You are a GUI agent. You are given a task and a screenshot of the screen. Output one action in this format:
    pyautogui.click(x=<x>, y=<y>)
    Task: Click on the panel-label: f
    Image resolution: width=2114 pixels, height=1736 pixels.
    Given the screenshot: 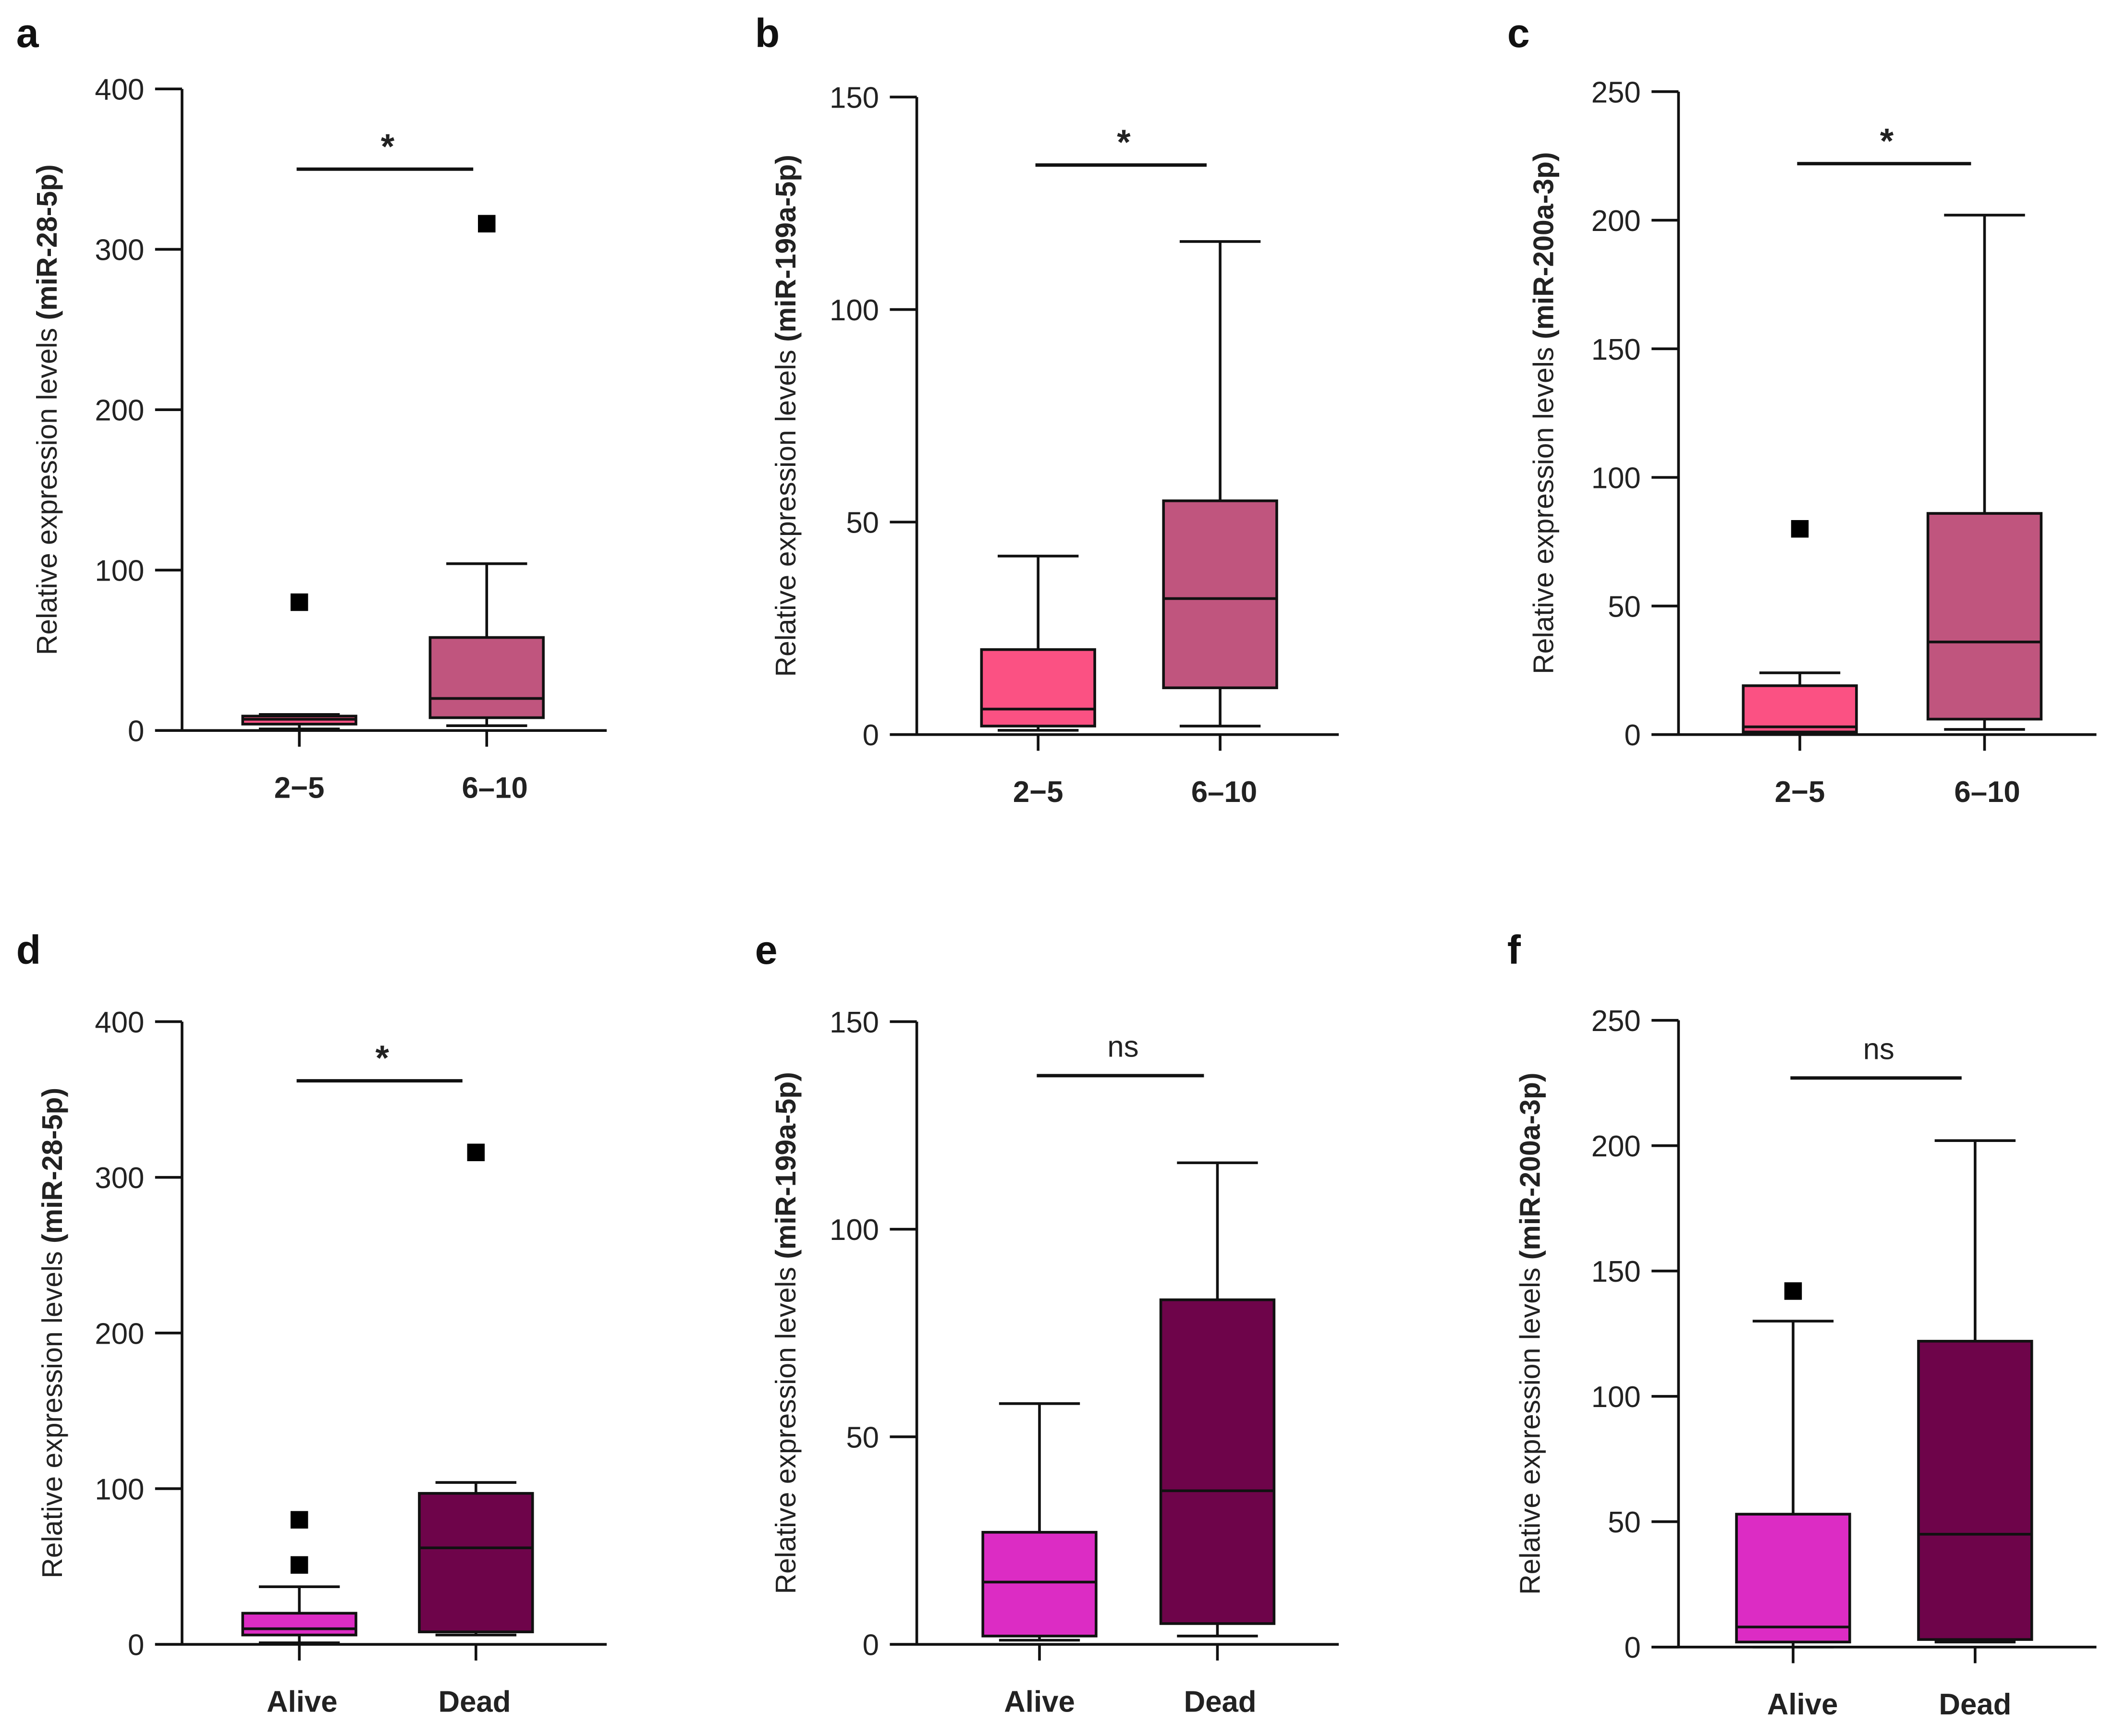 What is the action you would take?
    pyautogui.click(x=1514, y=949)
    